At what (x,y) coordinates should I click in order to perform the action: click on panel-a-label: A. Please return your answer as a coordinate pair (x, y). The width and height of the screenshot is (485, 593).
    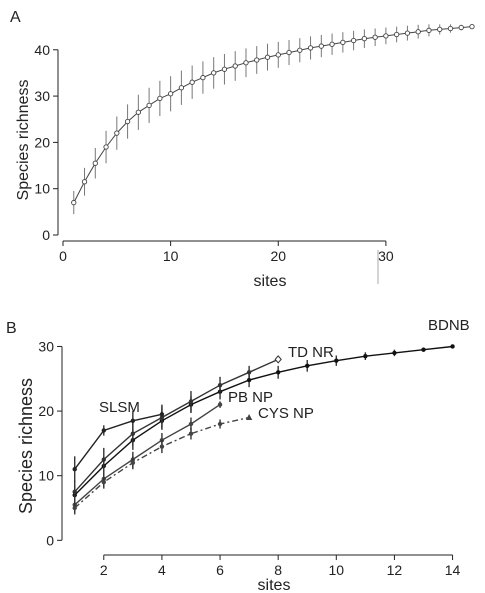
    Looking at the image, I should click on (15, 17).